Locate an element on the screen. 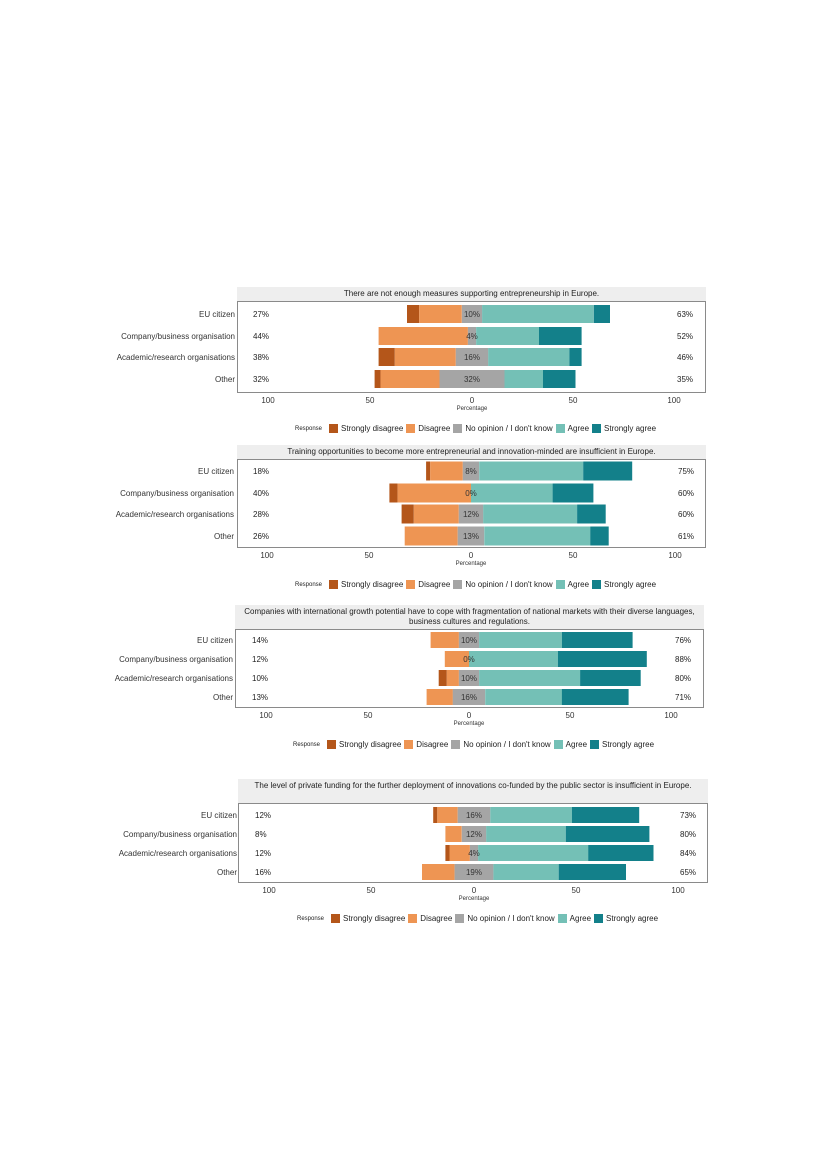 The height and width of the screenshot is (1169, 827). chart-2-category-label: Company/business organisation is located at coordinates (177, 493).